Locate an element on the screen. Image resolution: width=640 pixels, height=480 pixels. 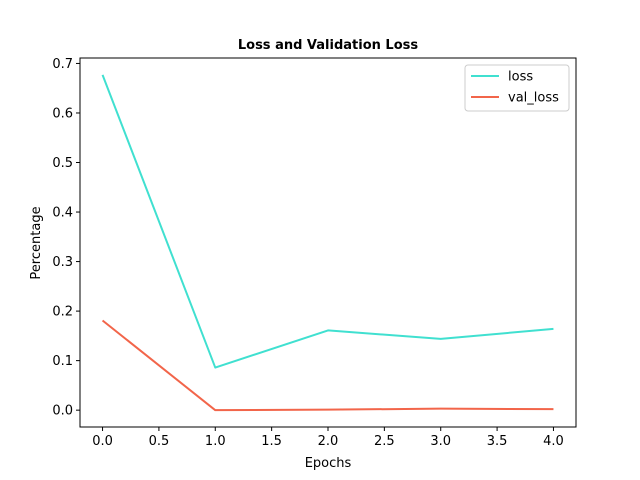
x-tick-label: 0.0 is located at coordinates (102, 441).